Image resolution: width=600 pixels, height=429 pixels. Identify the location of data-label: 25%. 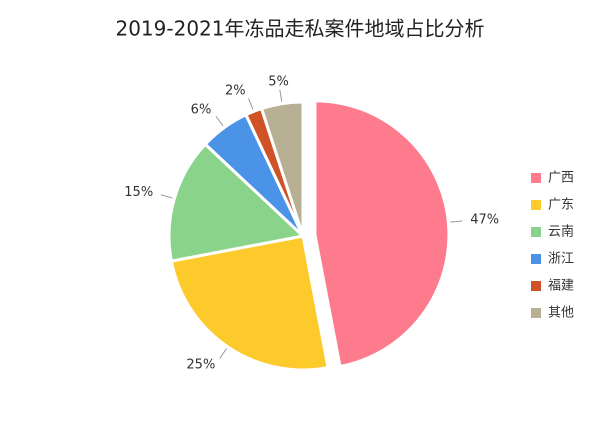
(200, 365).